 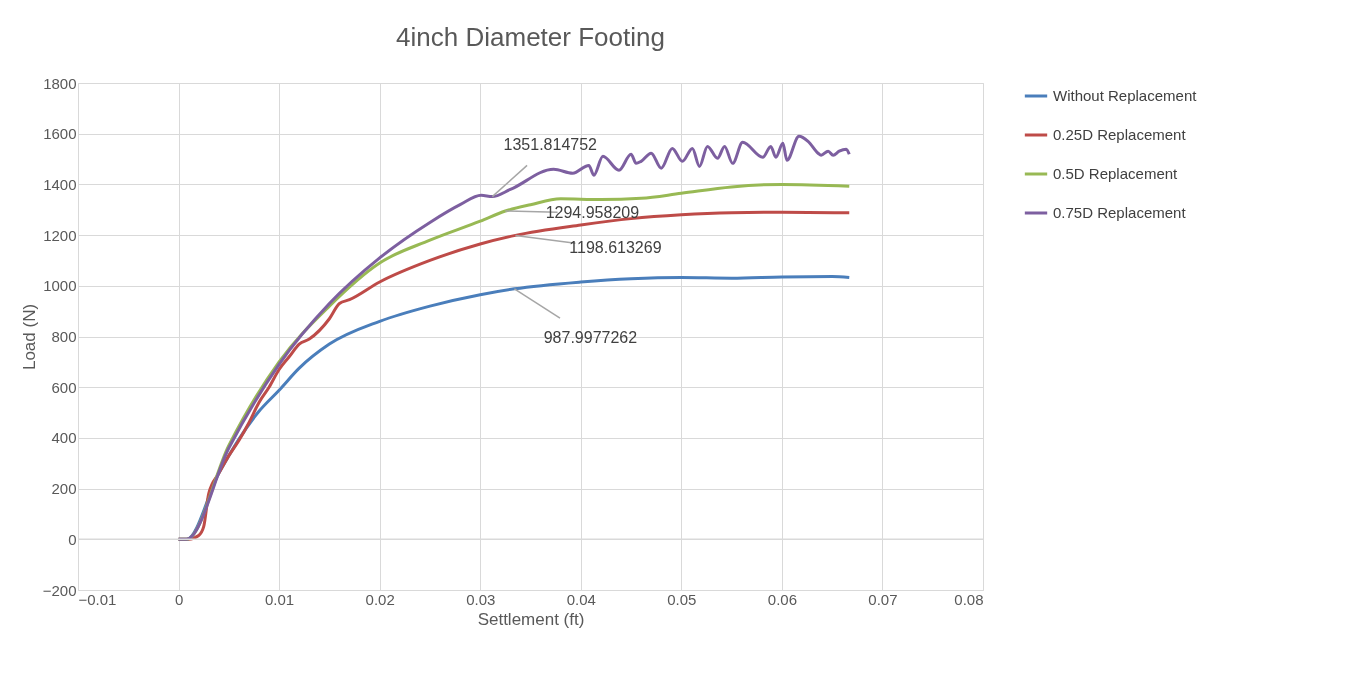 I want to click on y-tick-label: 0, so click(x=72, y=539).